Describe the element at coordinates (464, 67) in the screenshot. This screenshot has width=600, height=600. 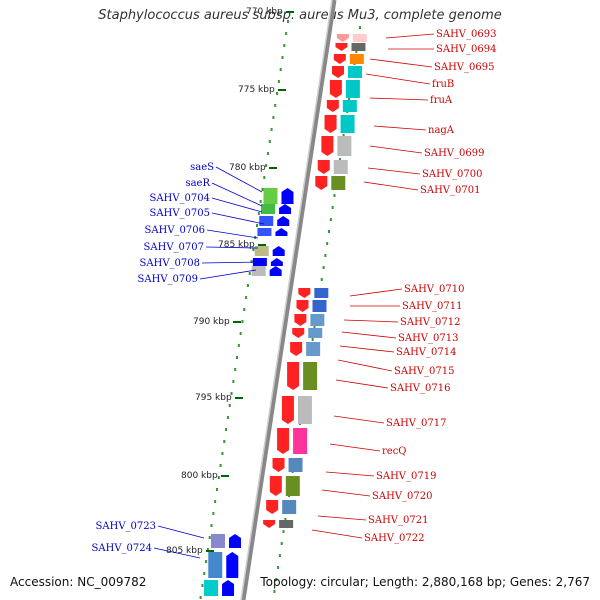
I see `reverse-gene-label: SAHV_0695` at that location.